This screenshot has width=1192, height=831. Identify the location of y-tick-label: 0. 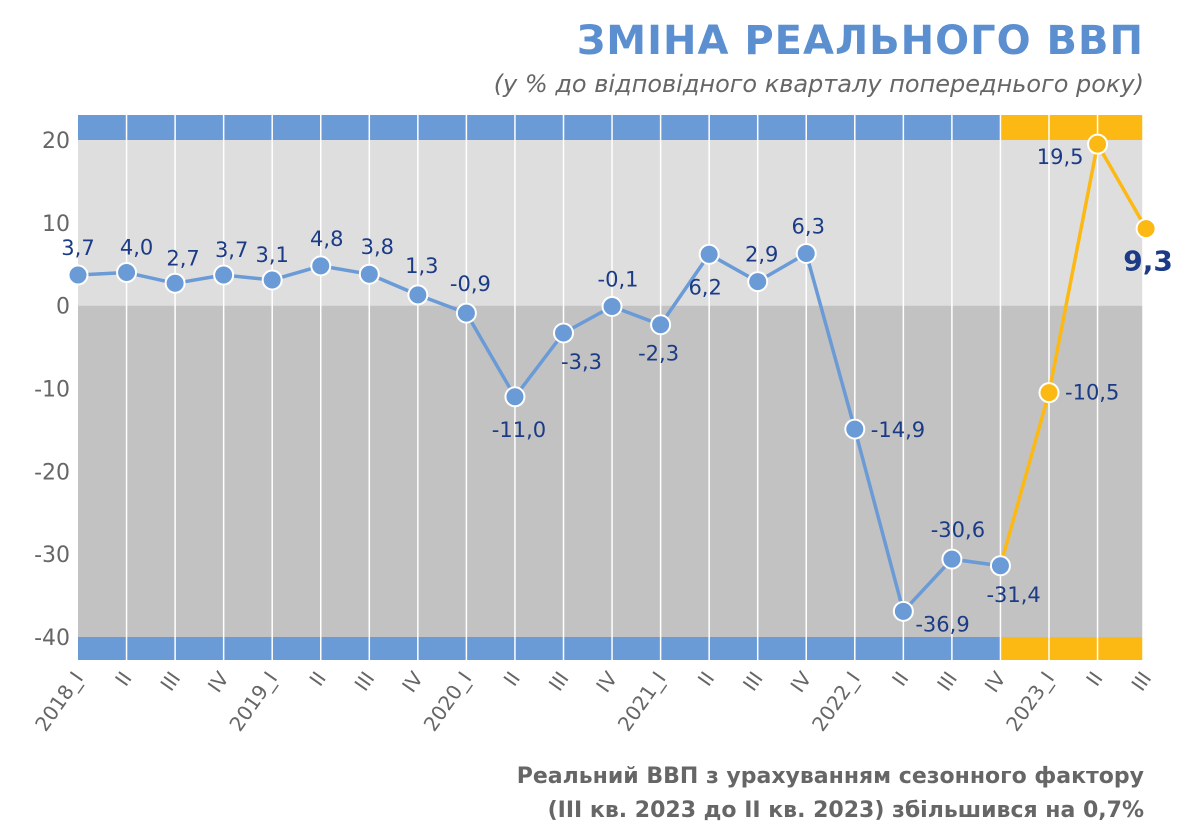
(63, 307).